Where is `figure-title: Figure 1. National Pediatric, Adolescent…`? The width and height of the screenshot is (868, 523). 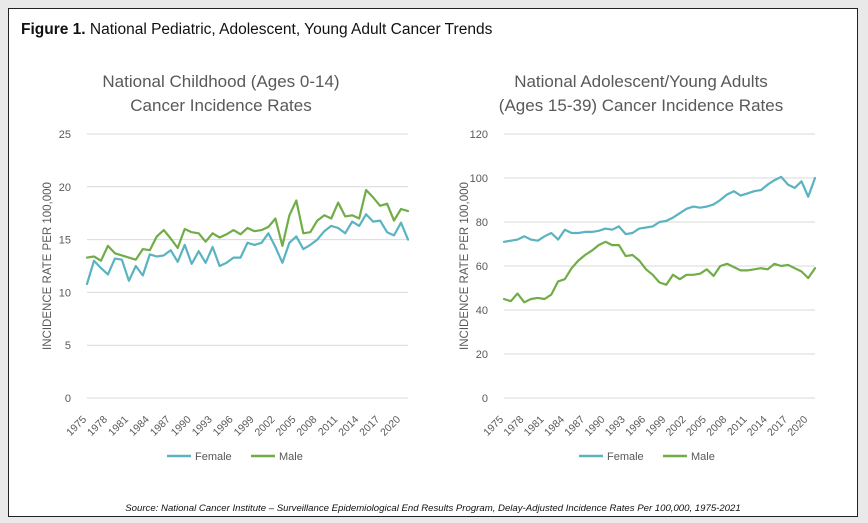
figure-title: Figure 1. National Pediatric, Adolescent… is located at coordinates (256, 30).